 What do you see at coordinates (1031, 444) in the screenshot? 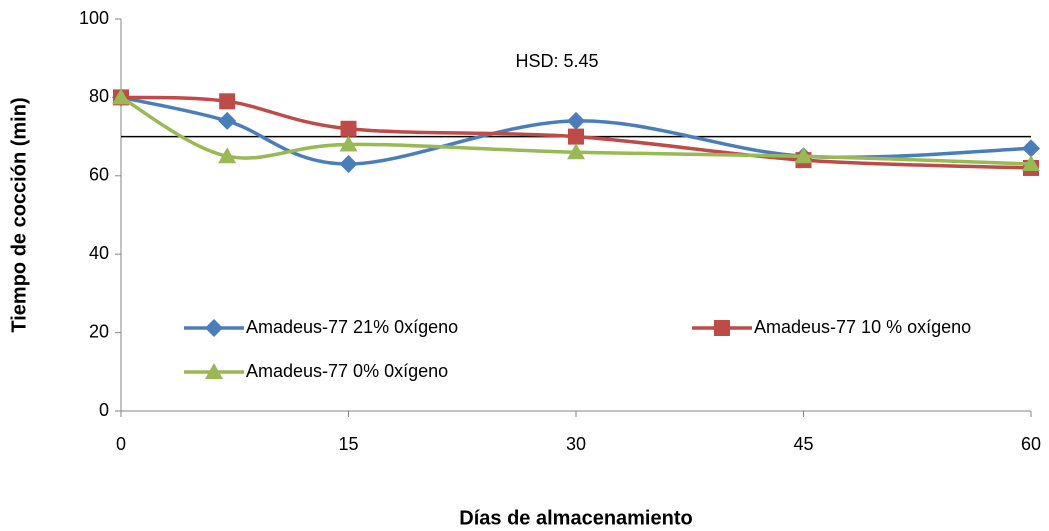
I see `x-tick-label: 60` at bounding box center [1031, 444].